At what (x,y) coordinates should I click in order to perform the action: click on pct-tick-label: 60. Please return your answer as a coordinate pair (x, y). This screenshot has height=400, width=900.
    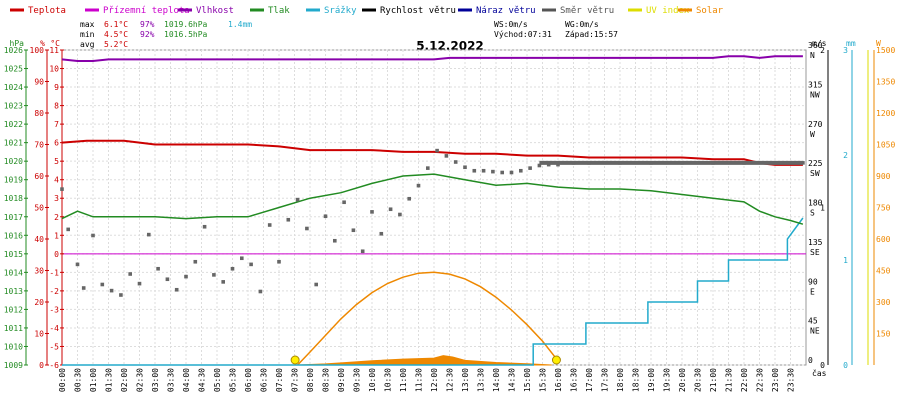
    Looking at the image, I should click on (39, 176).